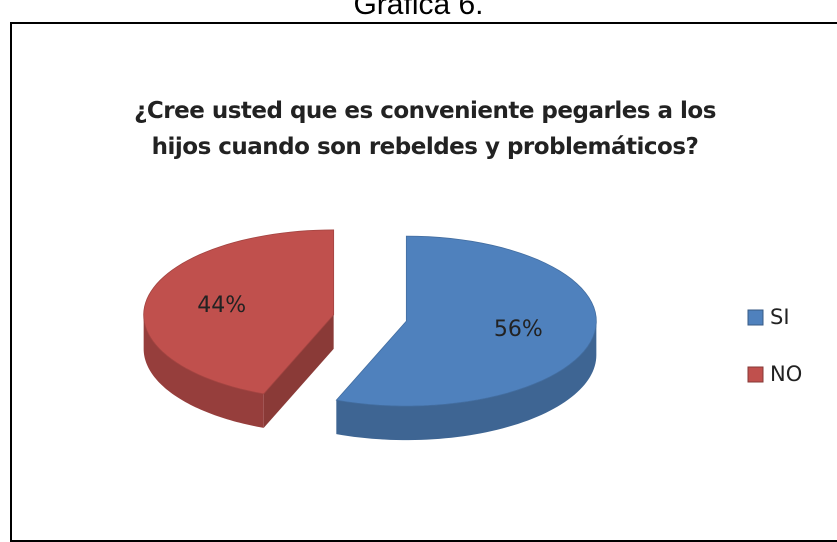  Describe the element at coordinates (418, 10) in the screenshot. I see `supertitle: Gráfica 6.` at that location.